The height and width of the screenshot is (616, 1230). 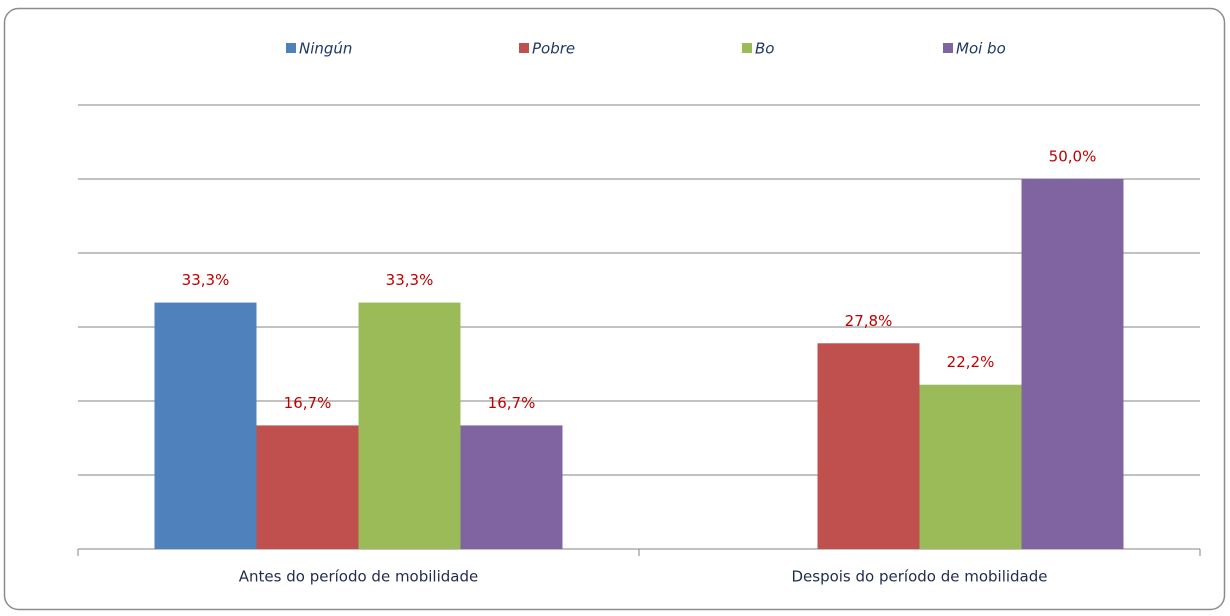 What do you see at coordinates (325, 49) in the screenshot?
I see `legend-label: Ningún` at bounding box center [325, 49].